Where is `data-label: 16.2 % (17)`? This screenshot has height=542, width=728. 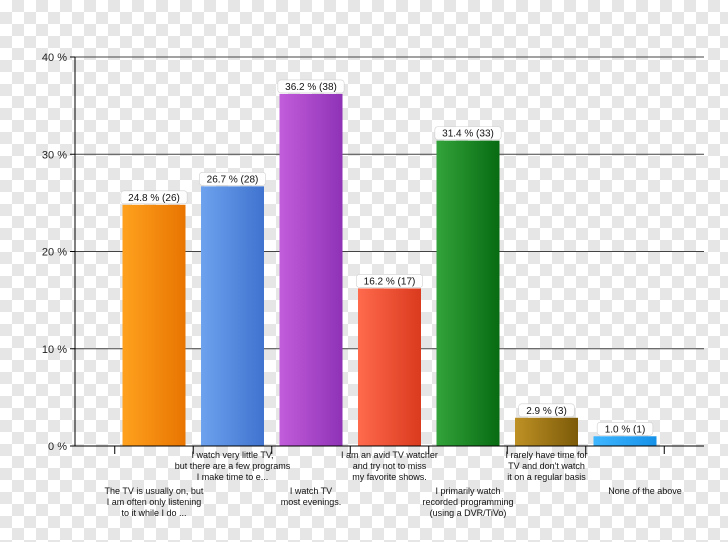 data-label: 16.2 % (17) is located at coordinates (390, 281).